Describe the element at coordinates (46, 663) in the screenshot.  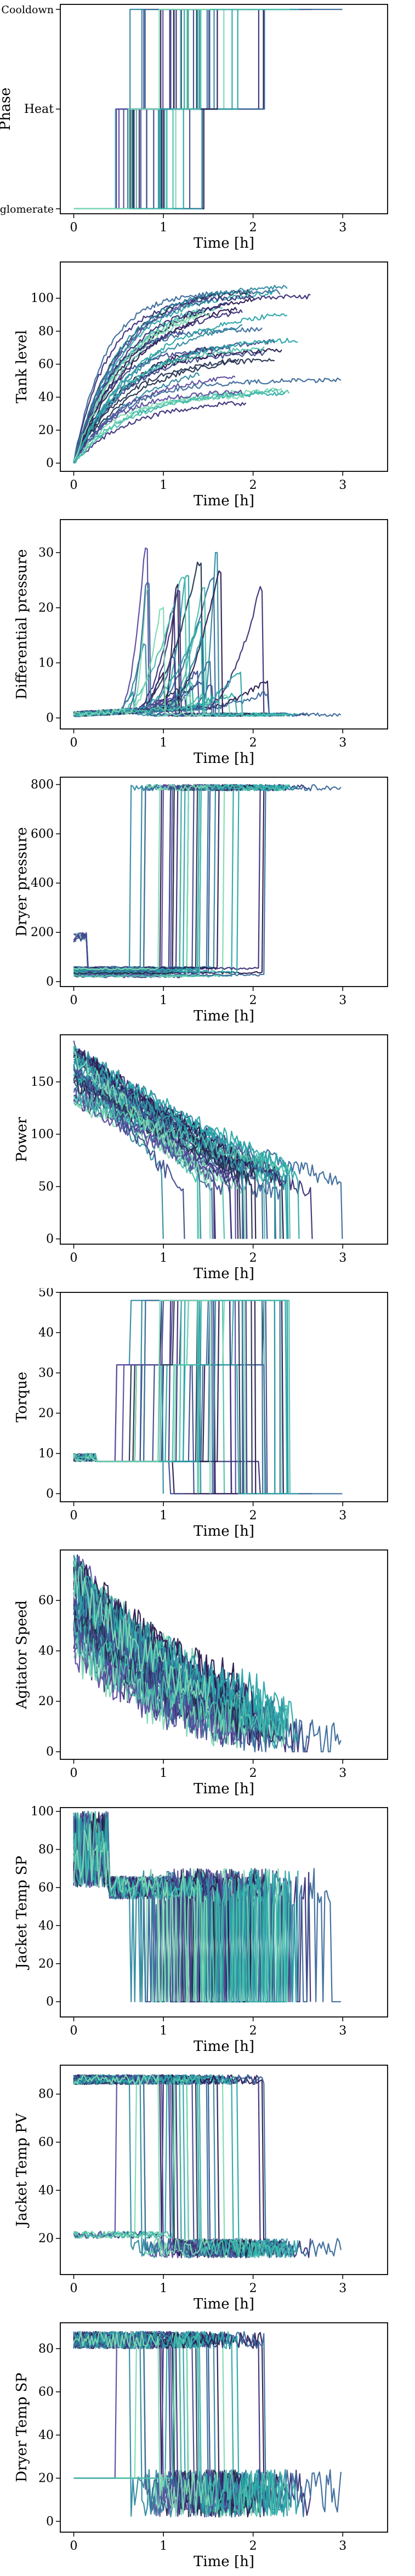
I see `y-tick-label: 10` at that location.